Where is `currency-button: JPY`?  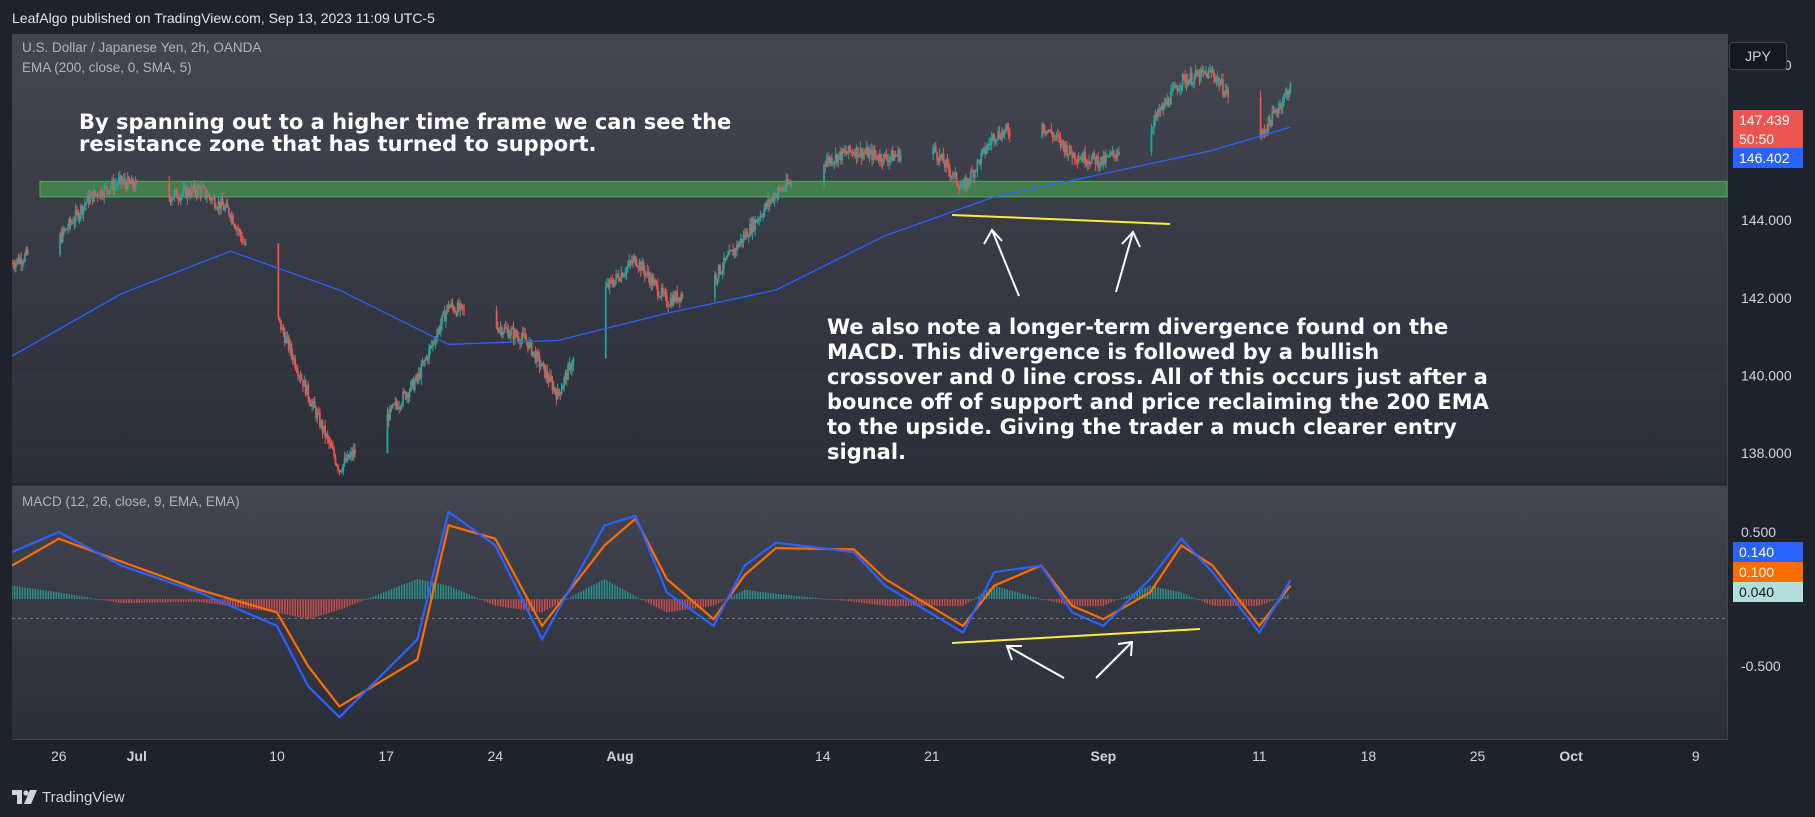
currency-button: JPY is located at coordinates (1758, 56).